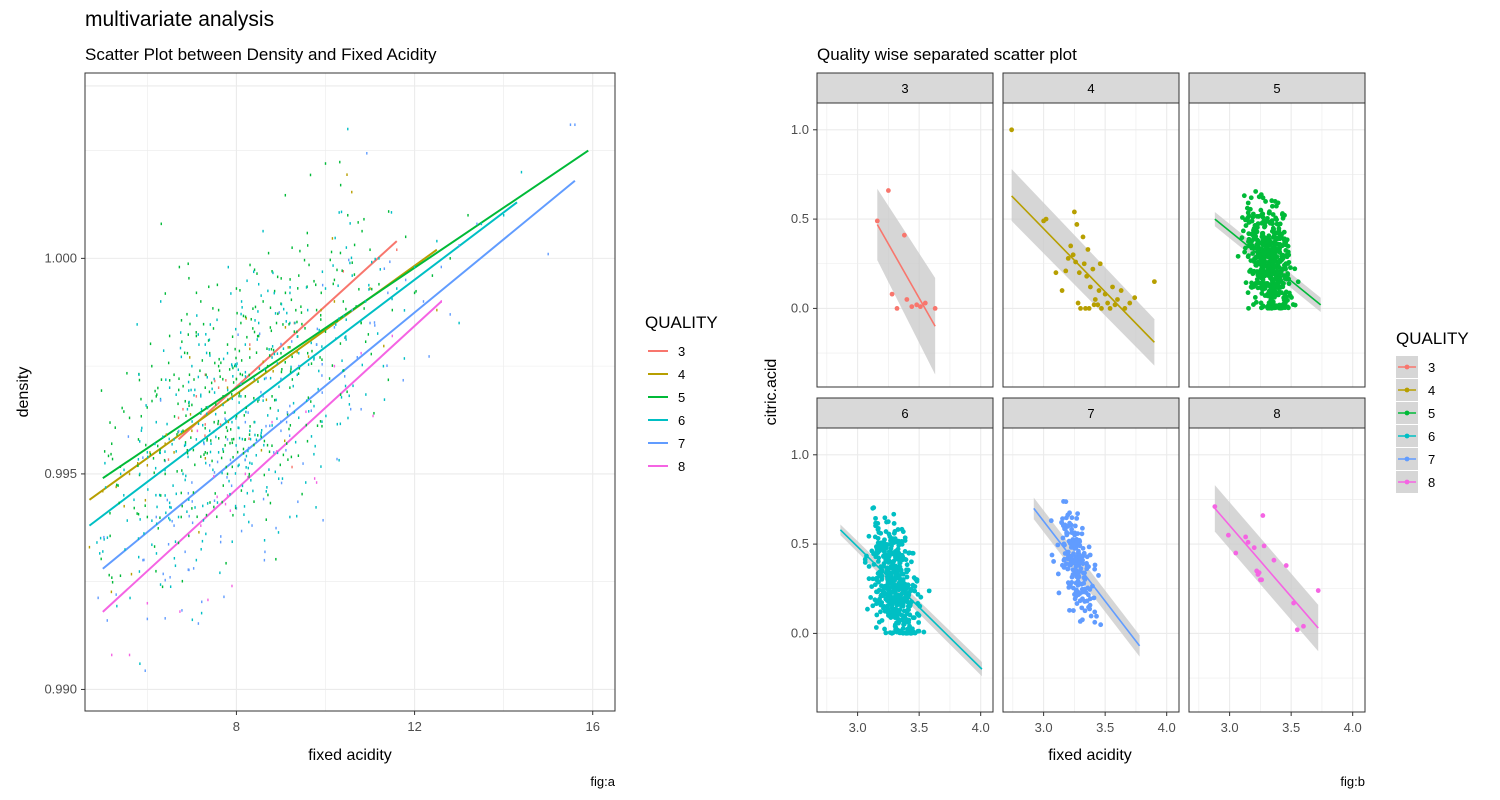 The image size is (1500, 800). What do you see at coordinates (276, 451) in the screenshot?
I see `data-point-q8` at bounding box center [276, 451].